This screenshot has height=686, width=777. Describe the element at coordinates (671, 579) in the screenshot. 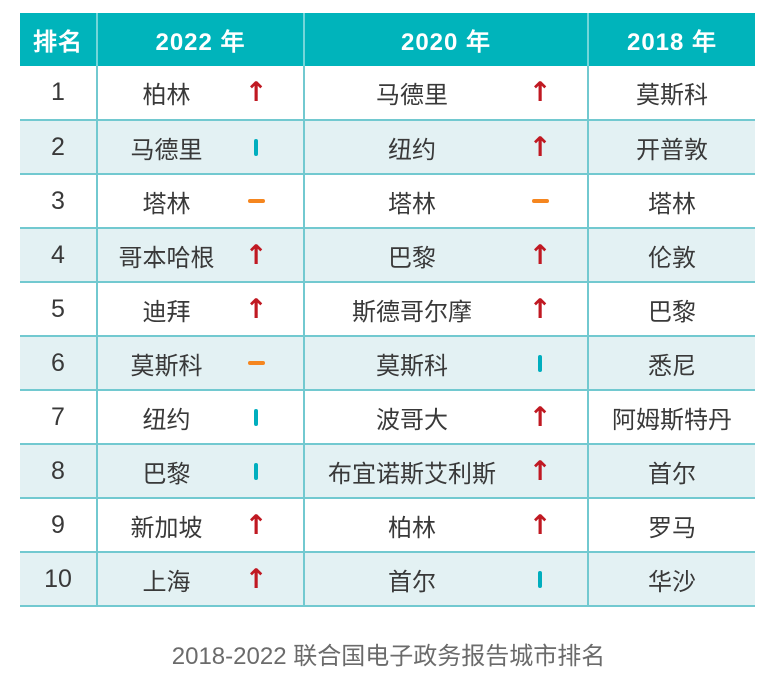

I see `city-cell: 华沙` at that location.